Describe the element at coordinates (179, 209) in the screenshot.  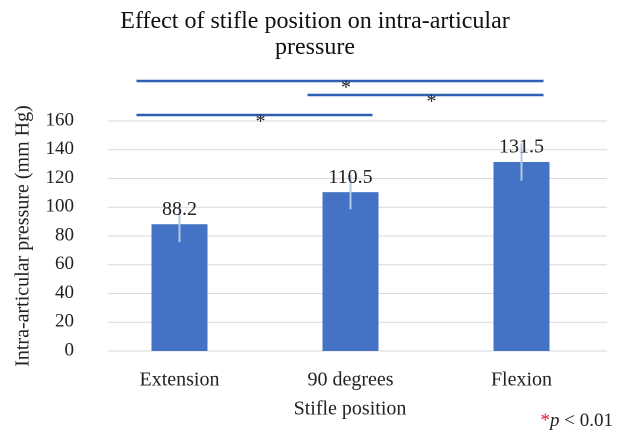
I see `data-label: 88.2` at that location.